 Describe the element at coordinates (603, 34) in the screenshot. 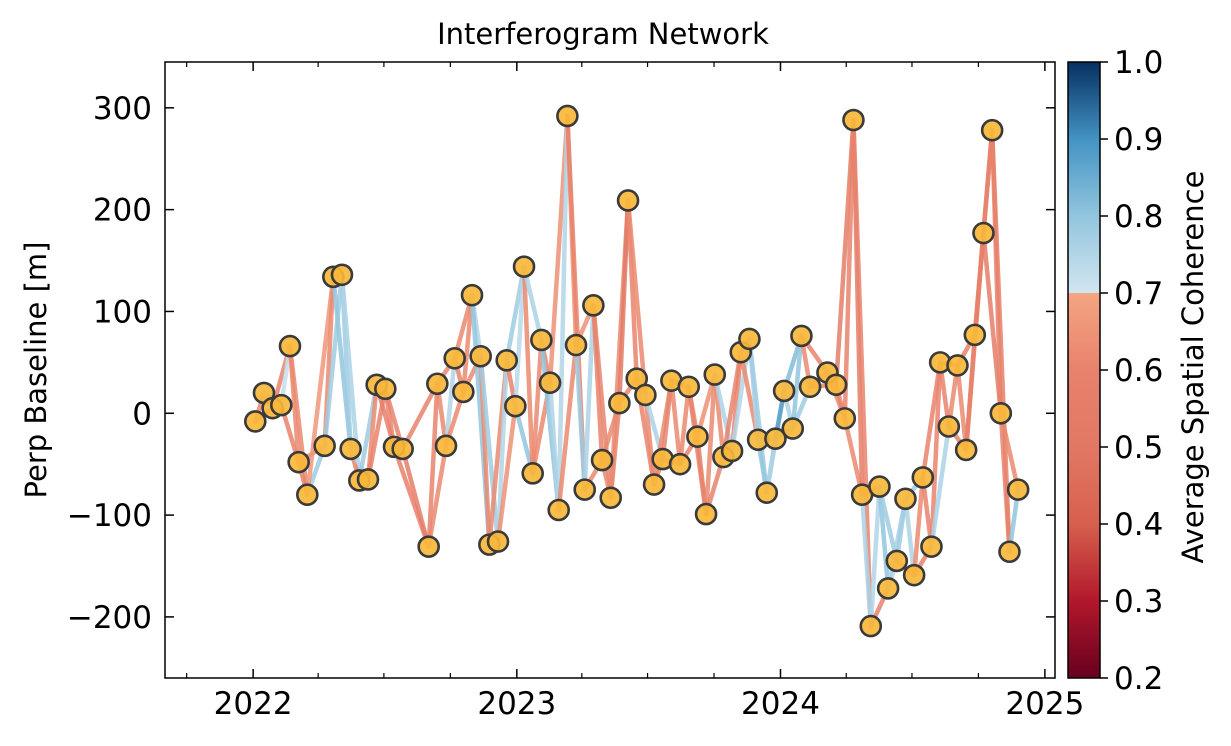

I see `chart-title: Interferogram Network` at that location.